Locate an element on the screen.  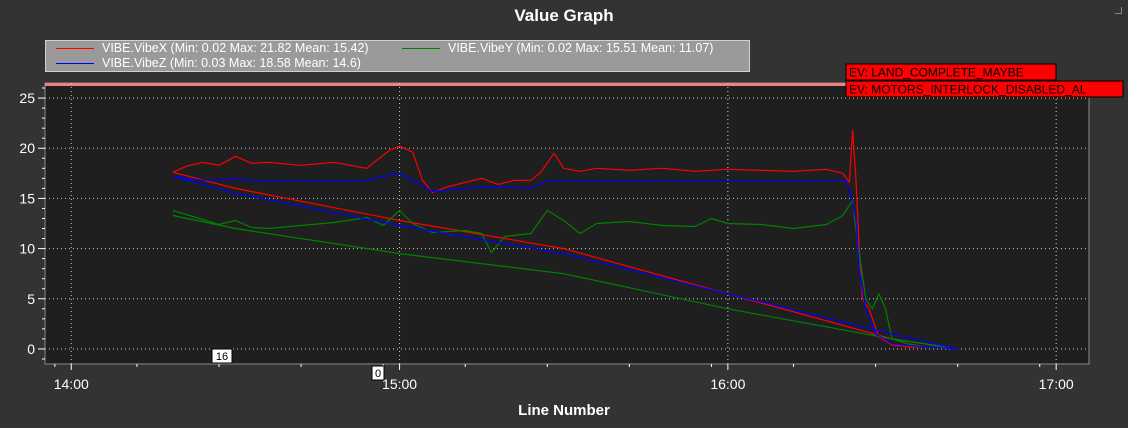
legend-swatch-vibex is located at coordinates (75, 49).